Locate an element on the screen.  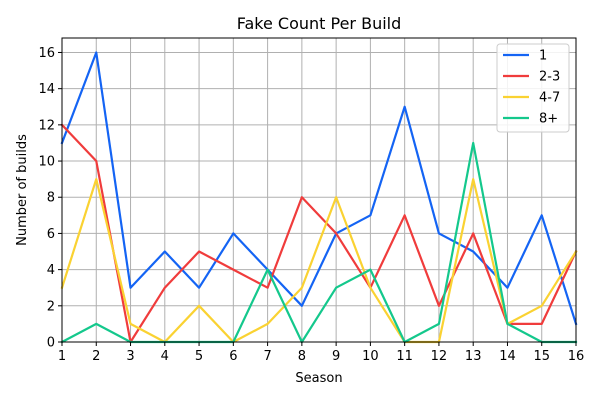
x-tick-label-2: 3 is located at coordinates (130, 356).